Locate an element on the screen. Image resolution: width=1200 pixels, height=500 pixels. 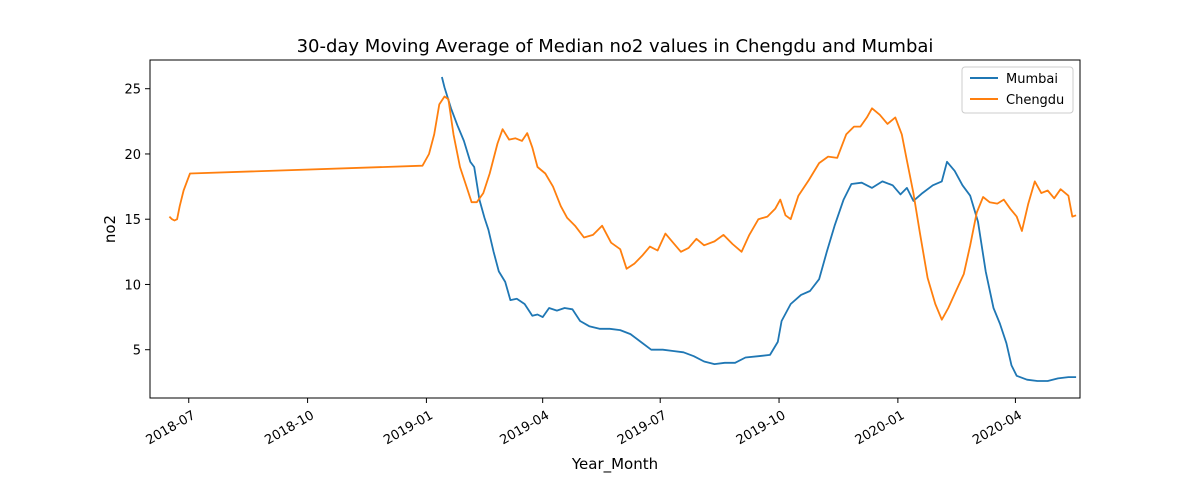
y-tick-label: 20 is located at coordinates (132, 155).